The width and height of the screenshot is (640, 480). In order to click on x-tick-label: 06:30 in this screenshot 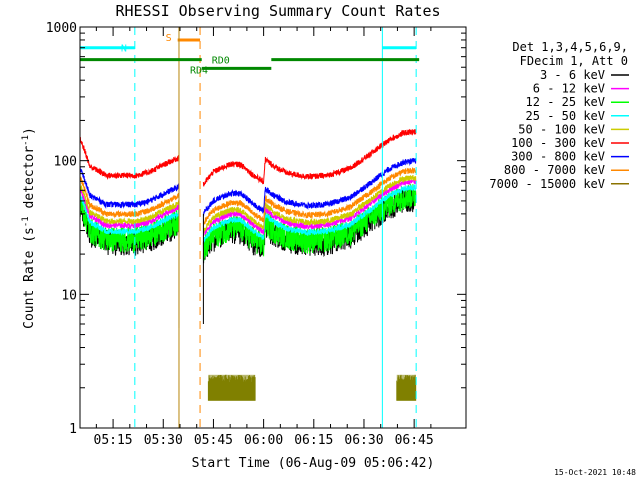, I will do `click(363, 440)`.